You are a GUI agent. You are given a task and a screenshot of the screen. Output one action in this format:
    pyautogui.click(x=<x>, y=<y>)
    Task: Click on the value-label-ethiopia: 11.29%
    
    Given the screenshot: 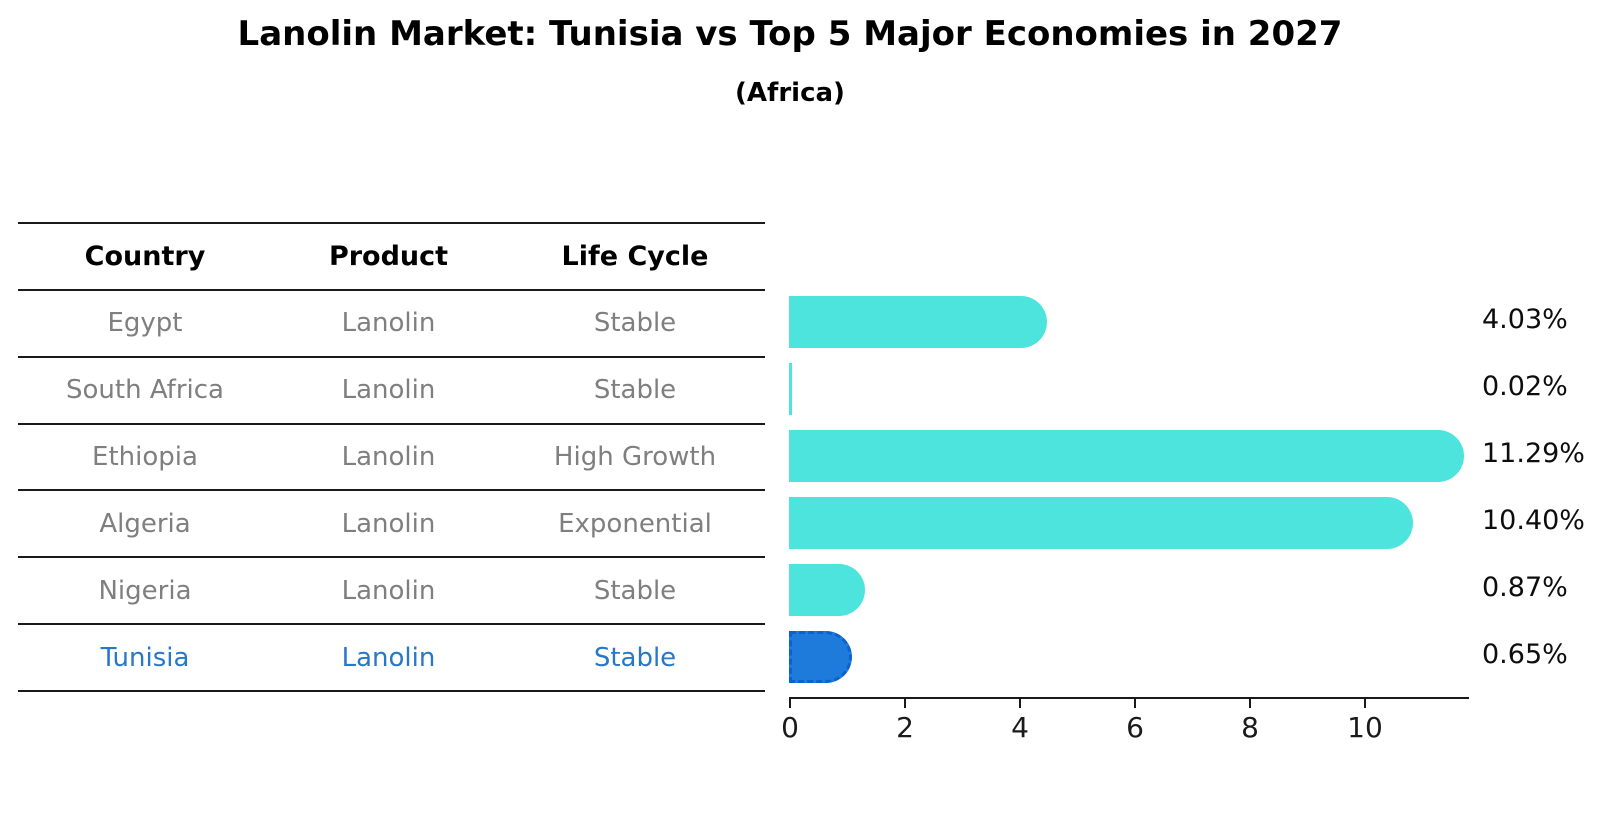 What is the action you would take?
    pyautogui.click(x=1533, y=453)
    